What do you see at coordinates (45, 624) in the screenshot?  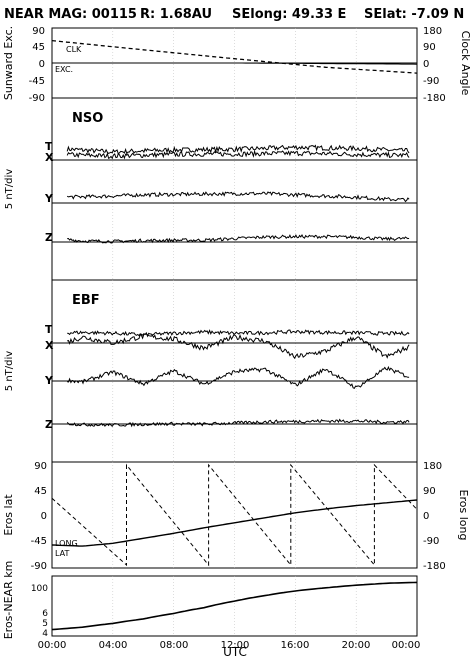 I see `ytick-label: 5` at bounding box center [45, 624].